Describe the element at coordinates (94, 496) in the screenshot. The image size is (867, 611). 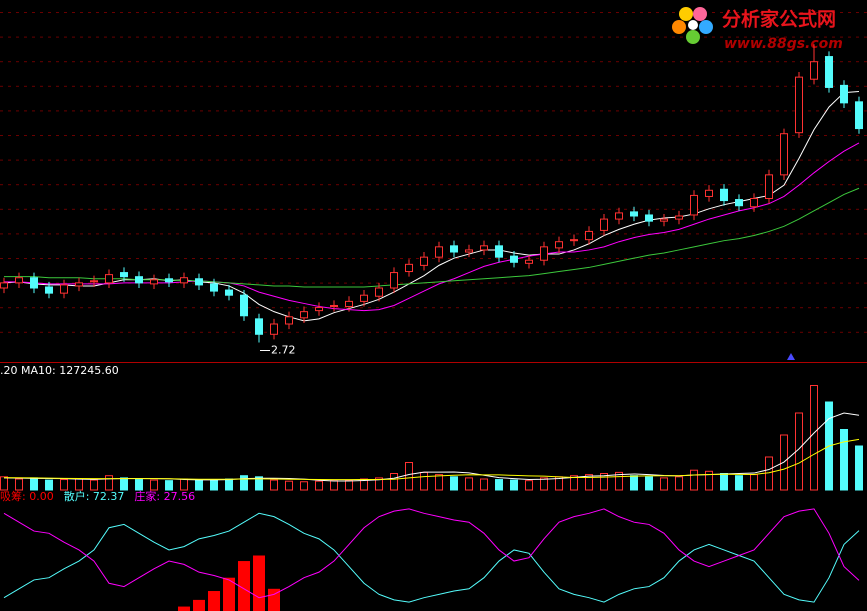
I see `legend-entry: 散户: 72.37` at that location.